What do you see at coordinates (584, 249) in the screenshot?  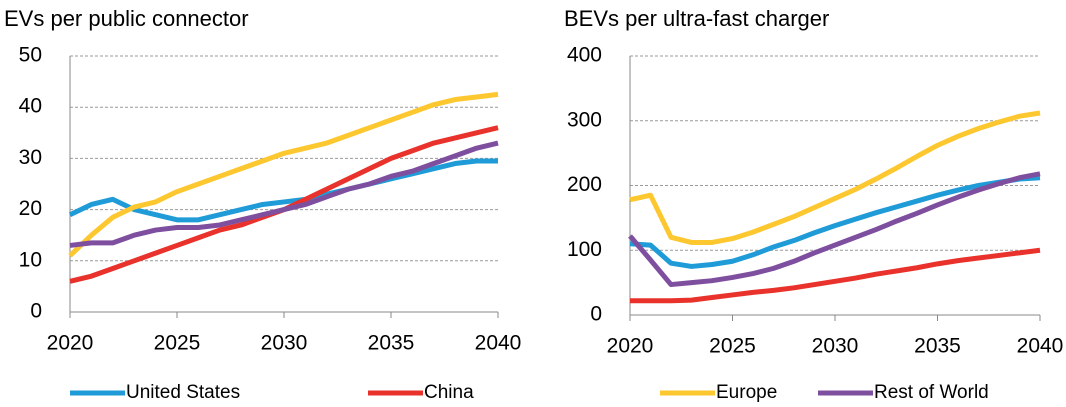 I see `y-tick-label: 100` at bounding box center [584, 249].